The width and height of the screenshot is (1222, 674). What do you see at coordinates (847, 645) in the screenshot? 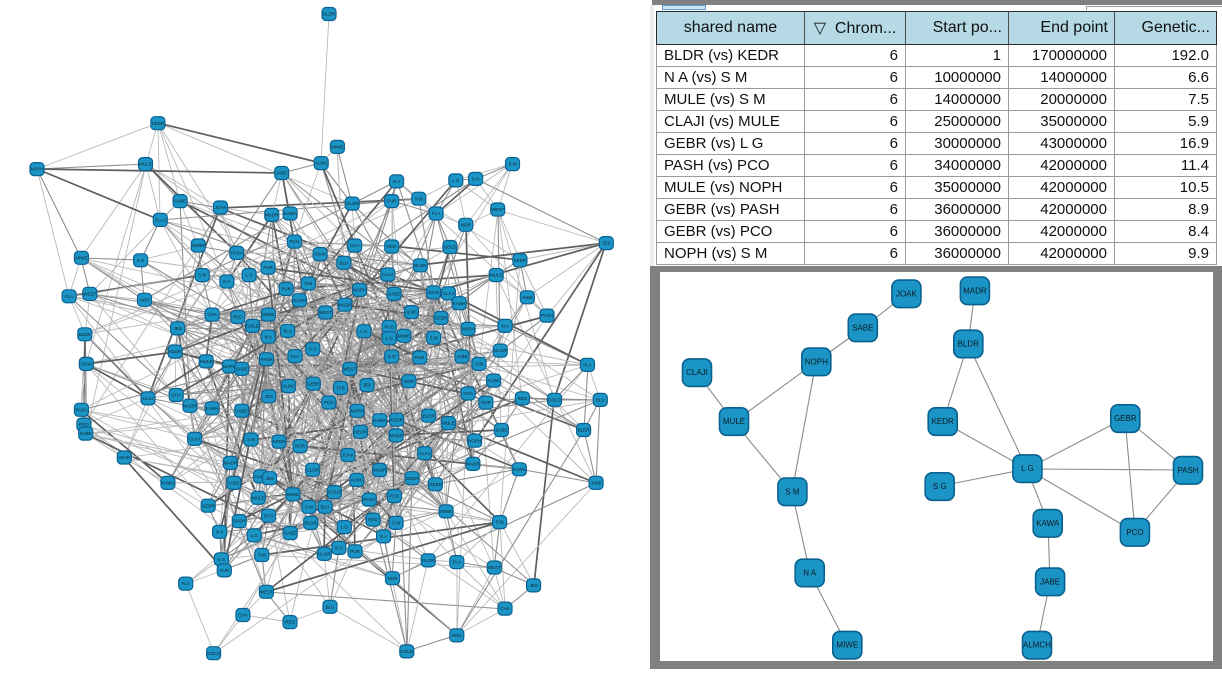
I see `svg-text: MIWE` at bounding box center [847, 645].